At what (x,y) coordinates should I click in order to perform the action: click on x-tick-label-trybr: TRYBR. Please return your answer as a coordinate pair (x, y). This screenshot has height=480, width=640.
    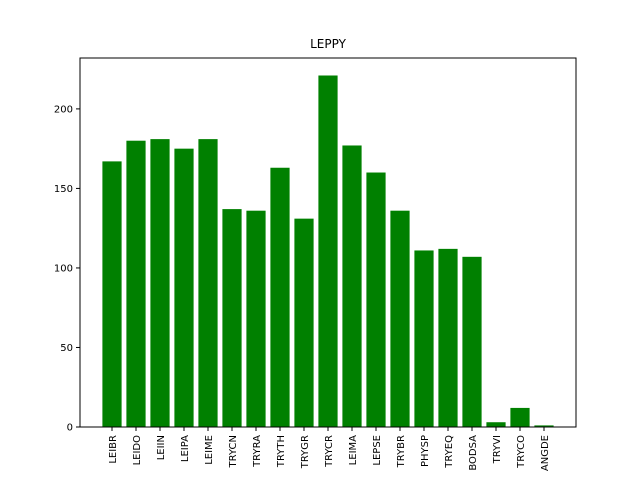
    Looking at the image, I should click on (401, 451).